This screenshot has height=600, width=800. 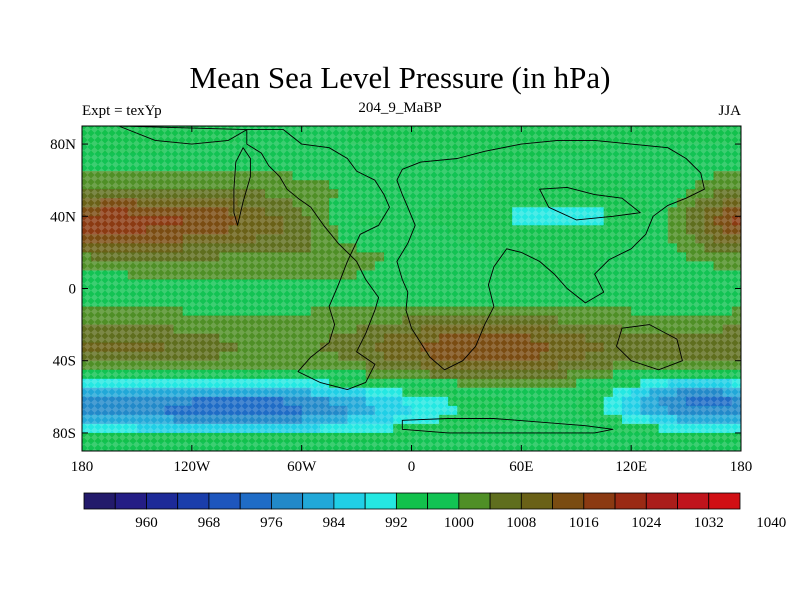 What do you see at coordinates (400, 108) in the screenshot?
I see `run-id-label: 204_9_MaBP` at bounding box center [400, 108].